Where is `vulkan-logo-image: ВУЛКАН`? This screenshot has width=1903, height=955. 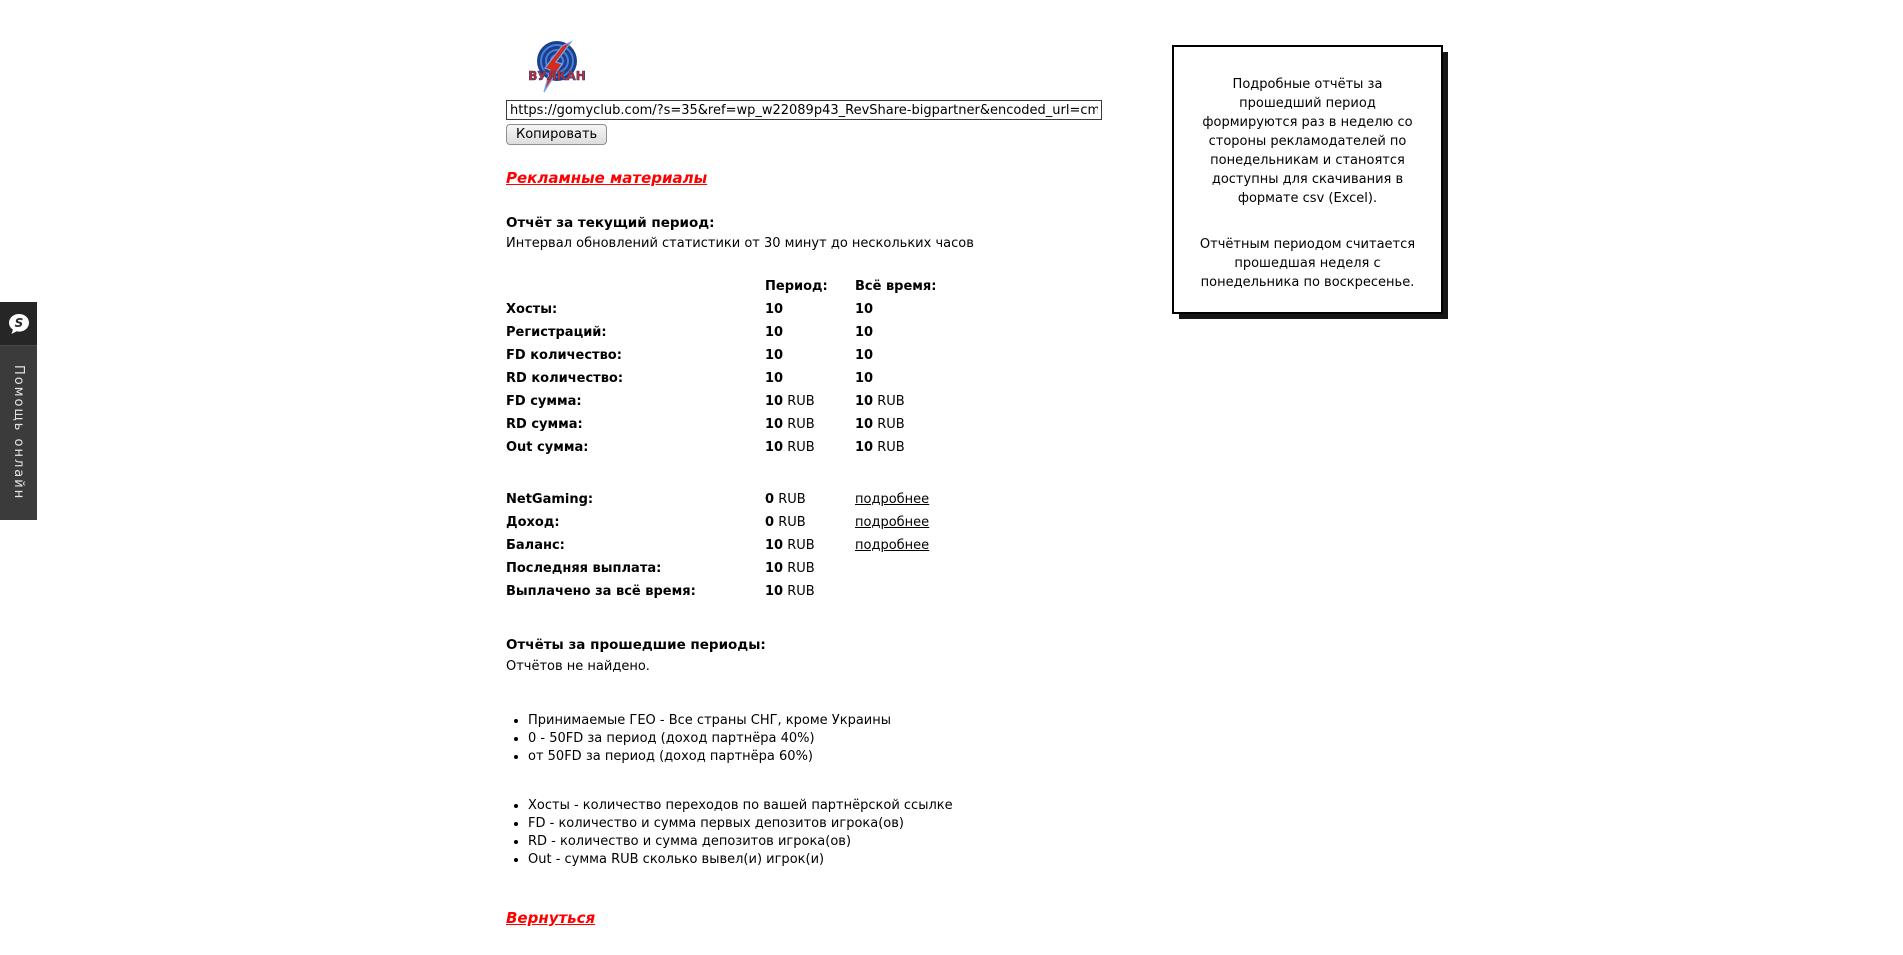
vulkan-logo-image: ВУЛКАН is located at coordinates (557, 66).